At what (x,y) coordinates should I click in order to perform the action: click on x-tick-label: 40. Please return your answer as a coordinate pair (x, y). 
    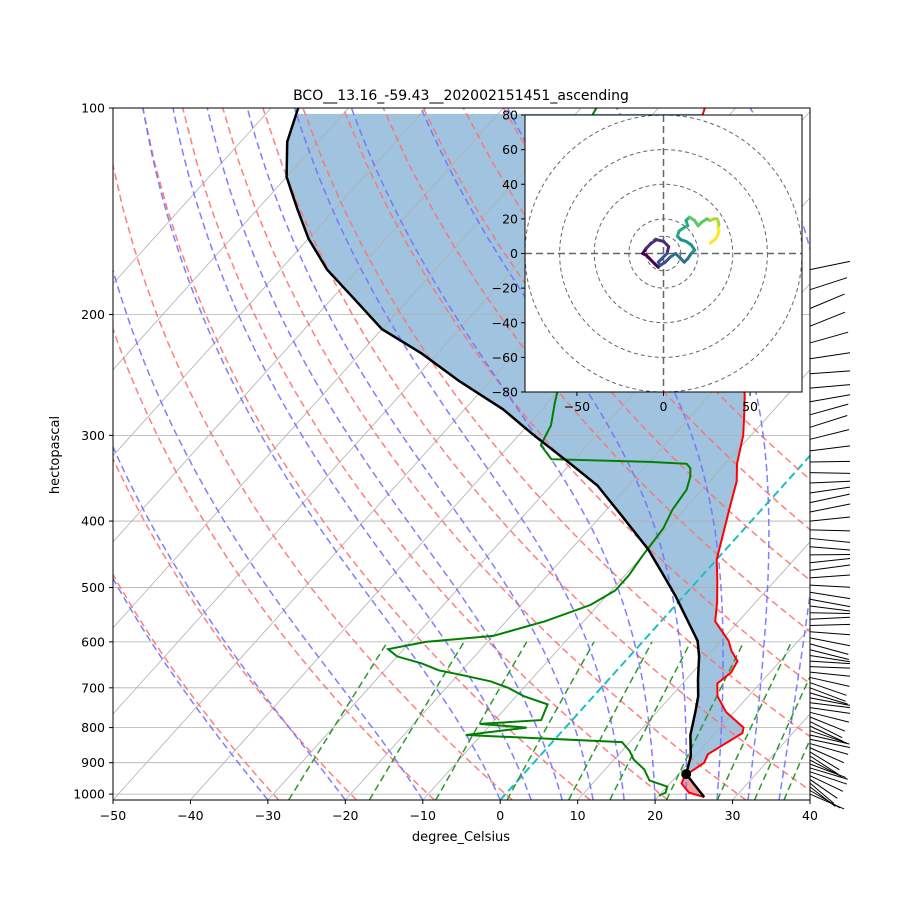
    Looking at the image, I should click on (810, 815).